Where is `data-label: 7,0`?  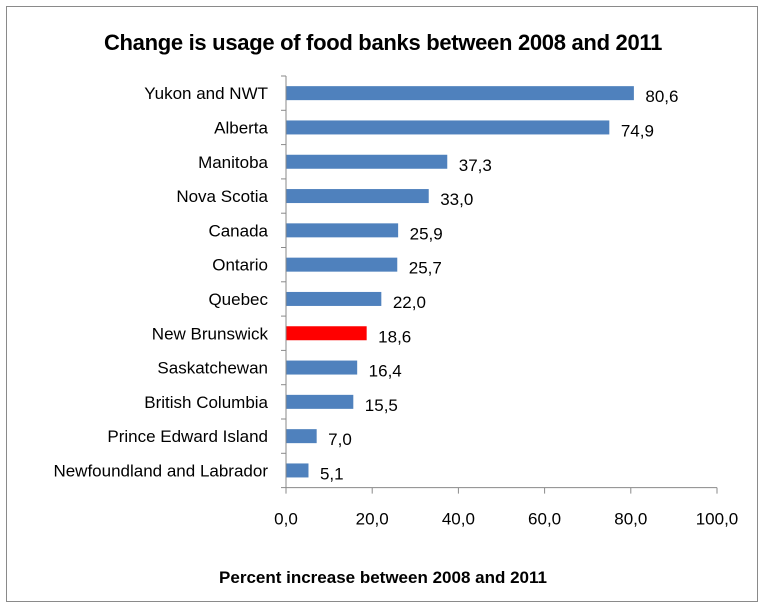
data-label: 7,0 is located at coordinates (340, 439).